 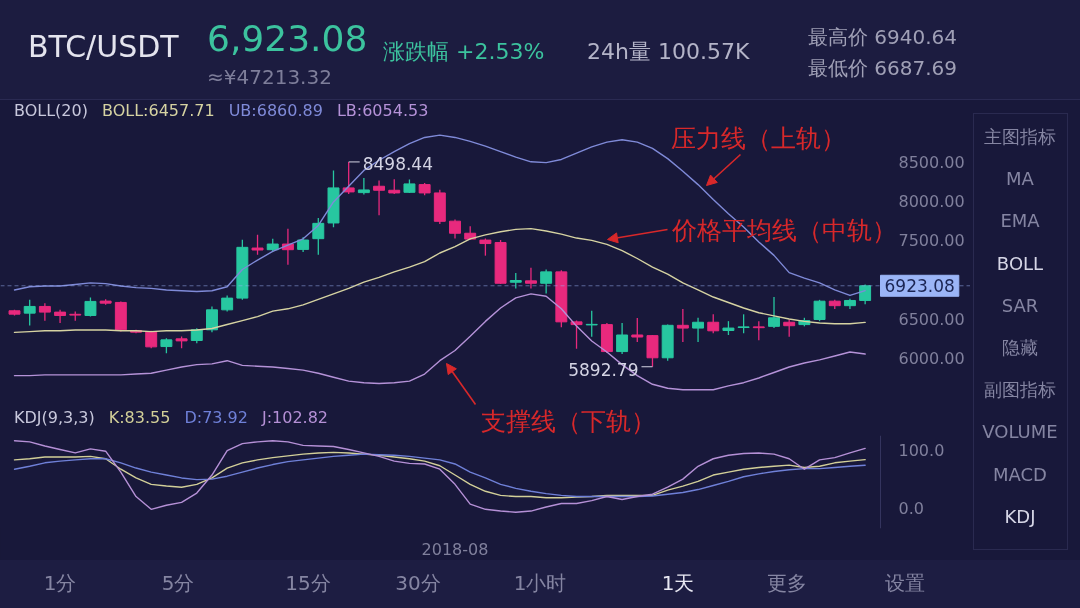 I want to click on text: 设置, so click(x=905, y=583).